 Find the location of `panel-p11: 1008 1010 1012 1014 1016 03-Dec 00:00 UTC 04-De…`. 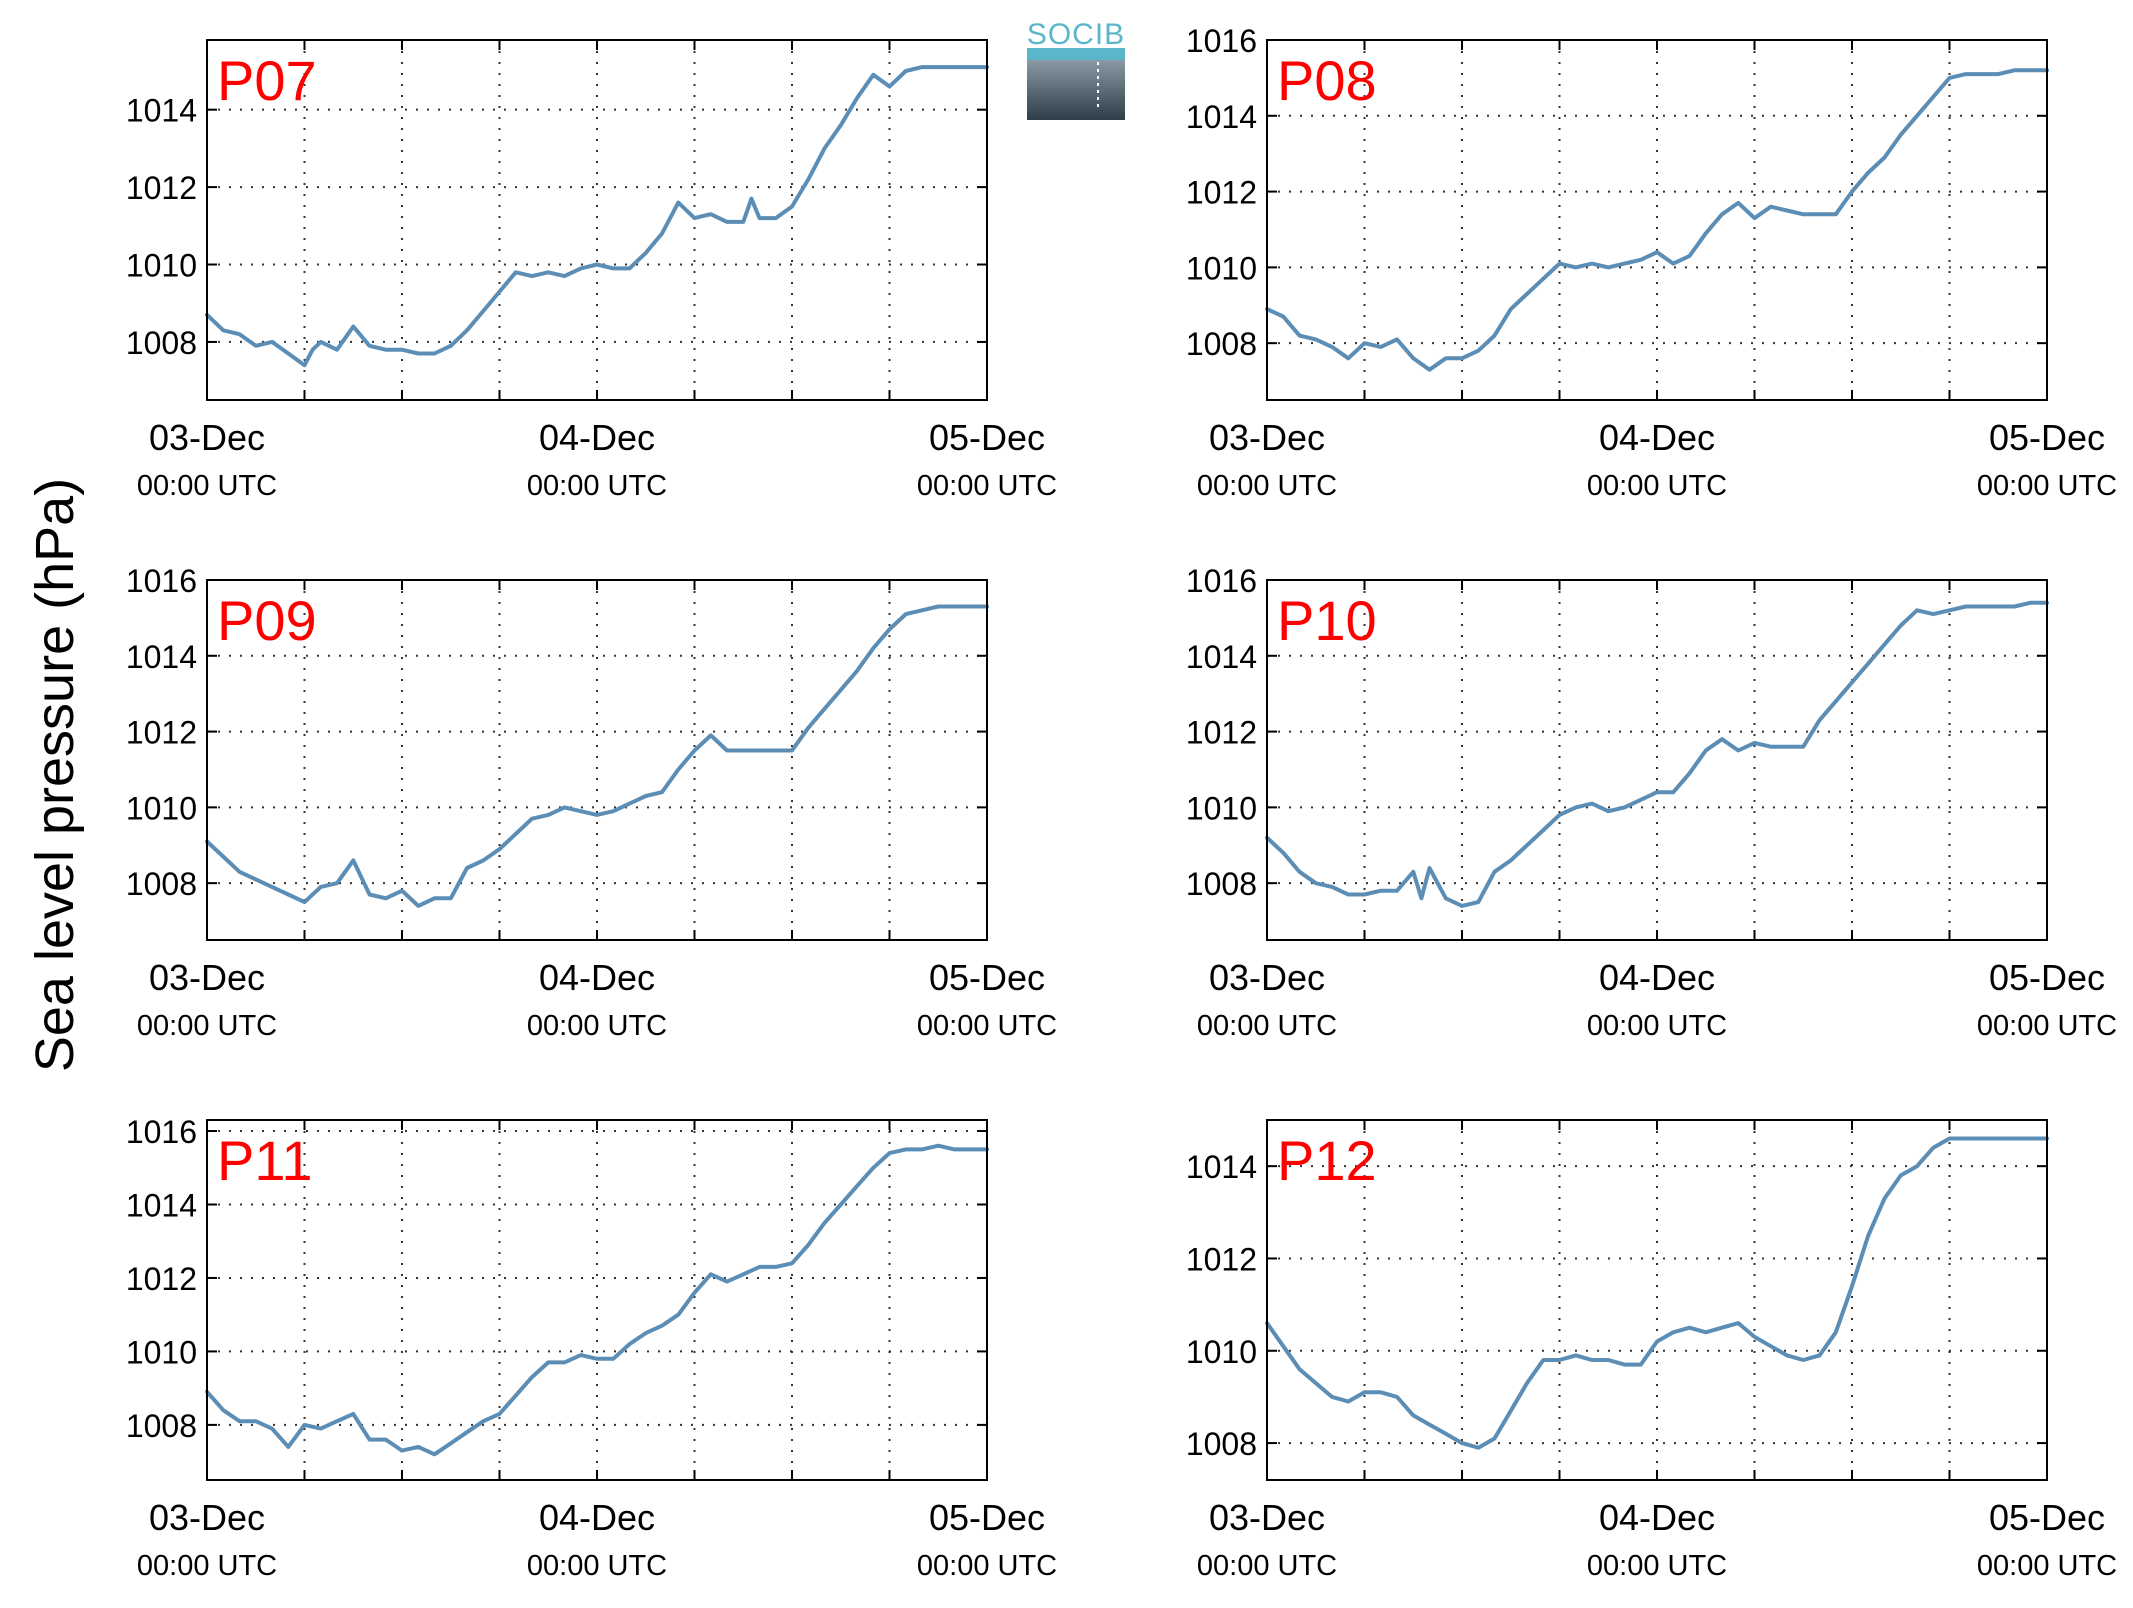

panel-p11: 1008 1010 1012 1014 1016 03-Dec 00:00 UTC 04-De… is located at coordinates (591, 1348).